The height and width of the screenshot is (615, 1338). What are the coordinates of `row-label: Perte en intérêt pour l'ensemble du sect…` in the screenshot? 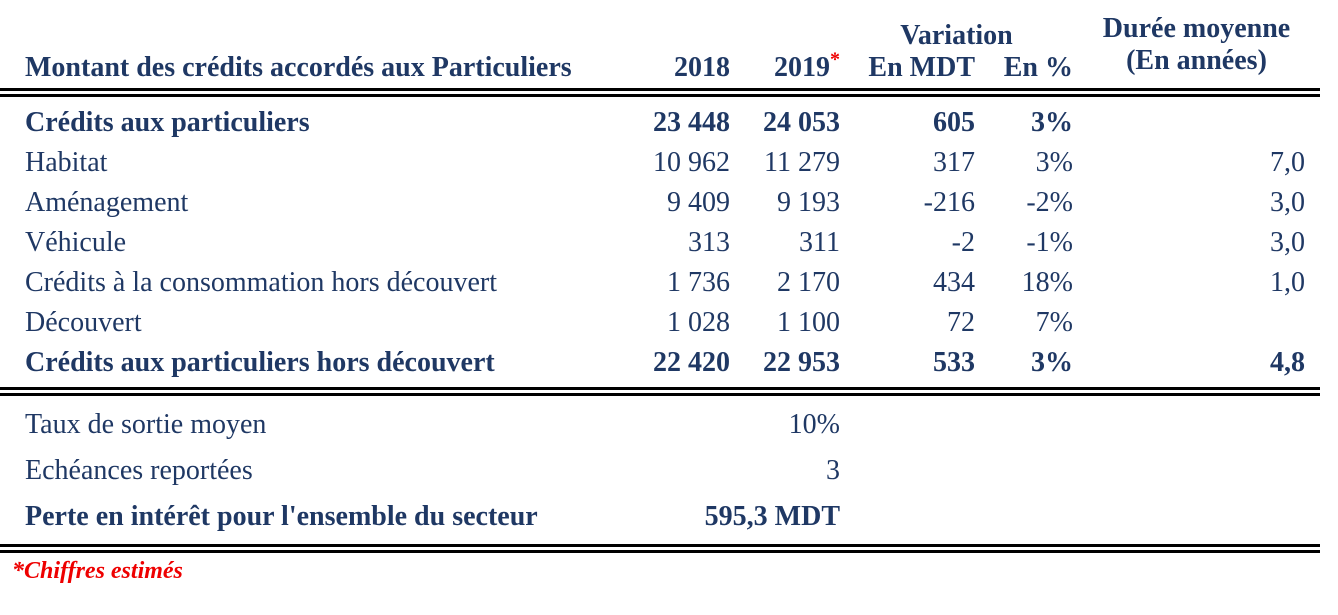 It's located at (281, 516).